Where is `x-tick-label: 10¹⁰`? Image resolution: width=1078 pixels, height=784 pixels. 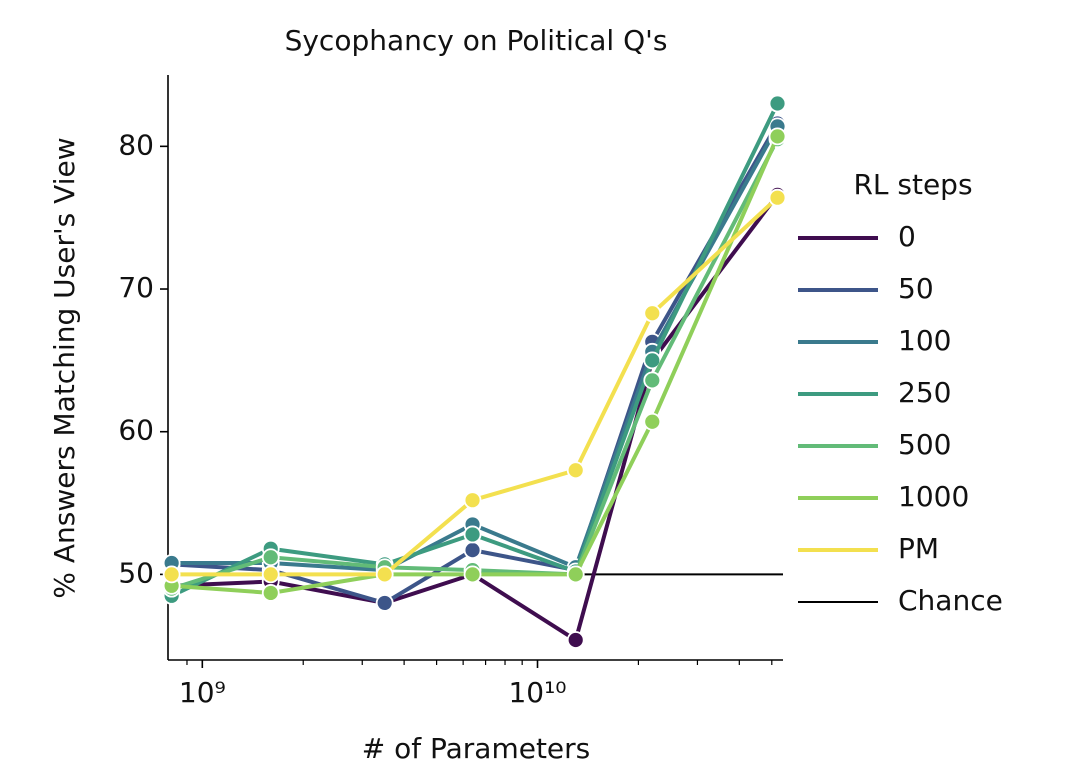 x-tick-label: 10¹⁰ is located at coordinates (537, 692).